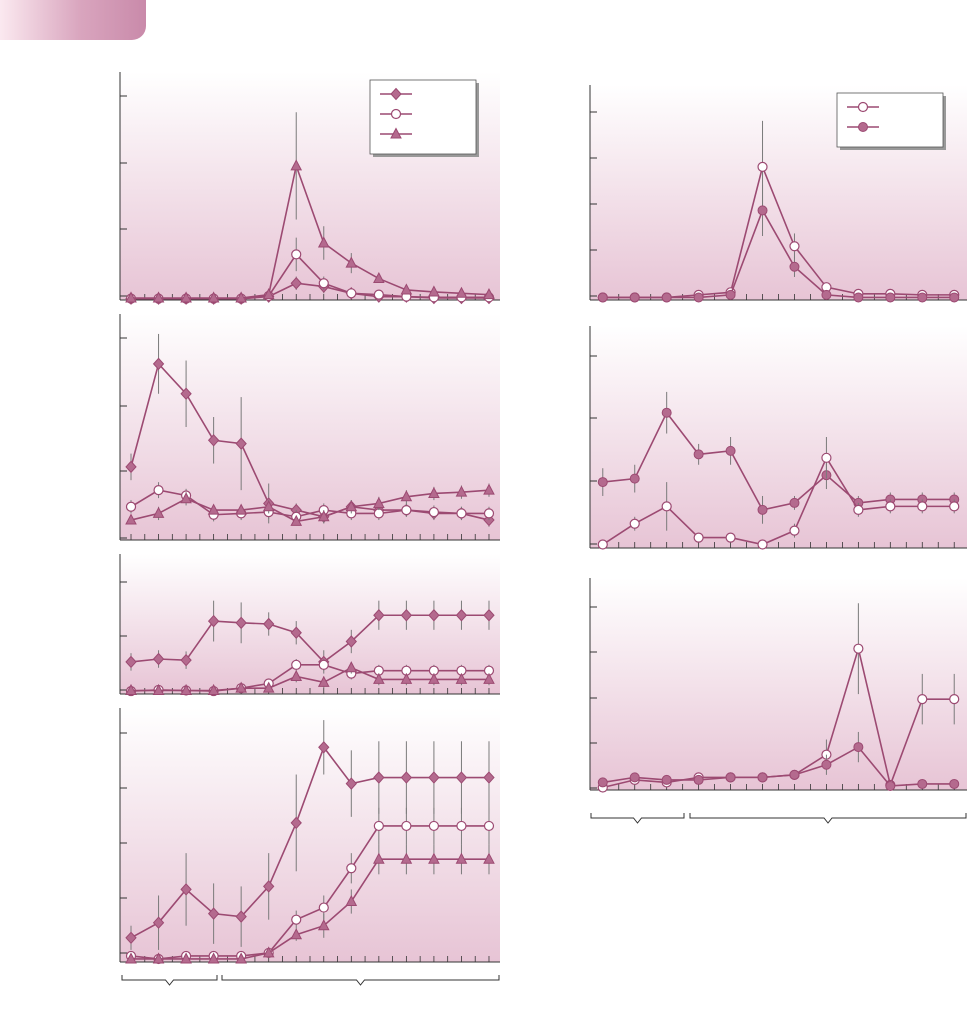  I want to click on legend, so click(424, 118).